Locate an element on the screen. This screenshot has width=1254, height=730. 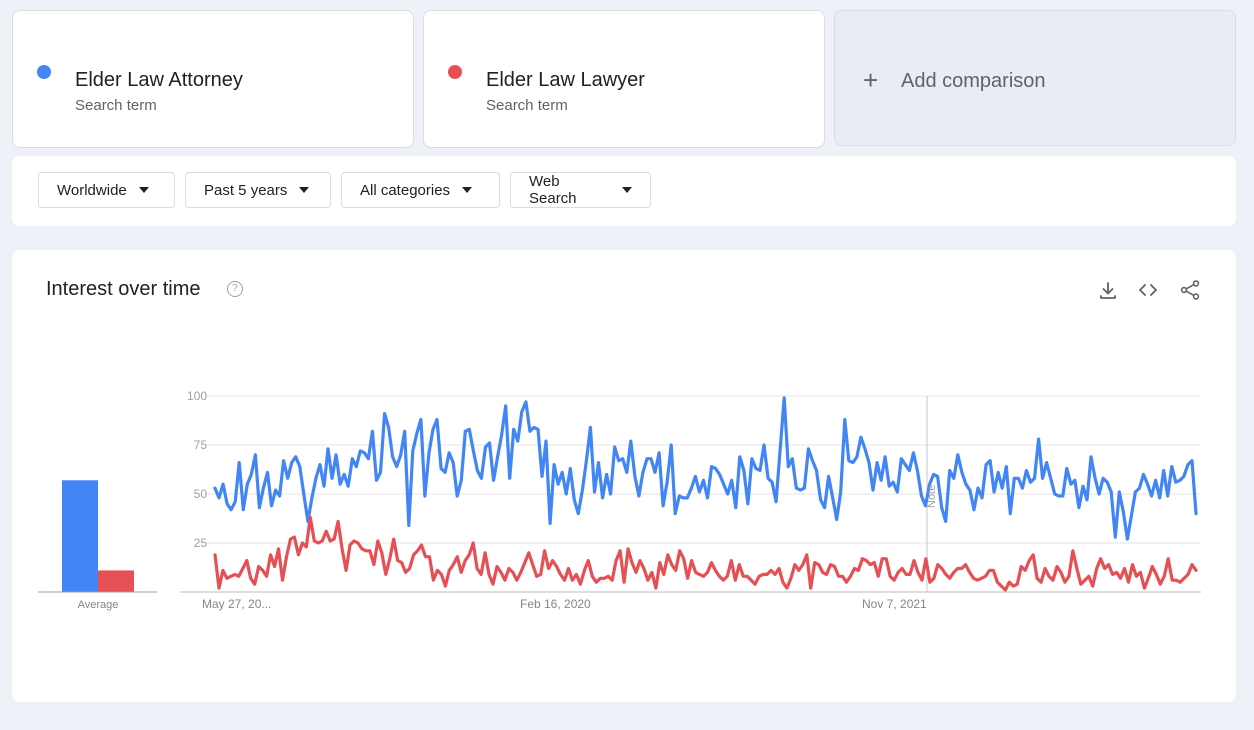
time-filter: Past 5 years is located at coordinates (258, 190).